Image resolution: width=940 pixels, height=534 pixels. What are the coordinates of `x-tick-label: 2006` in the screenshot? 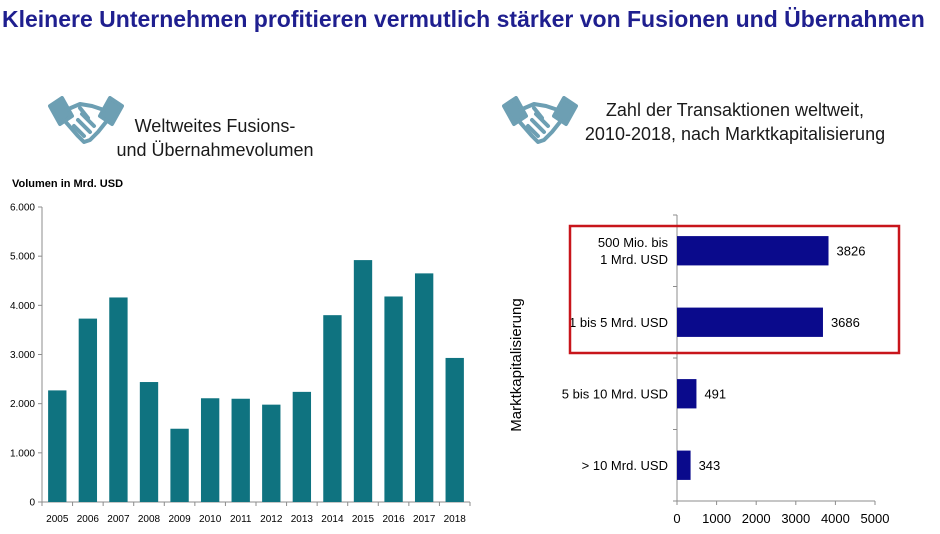 It's located at (88, 519).